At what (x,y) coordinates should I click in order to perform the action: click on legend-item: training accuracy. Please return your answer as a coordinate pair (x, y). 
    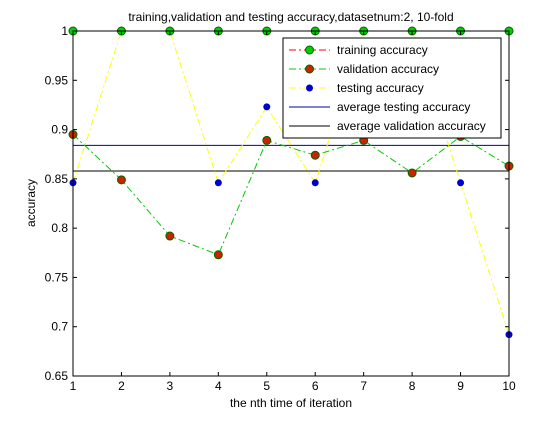
    Looking at the image, I should click on (358, 50).